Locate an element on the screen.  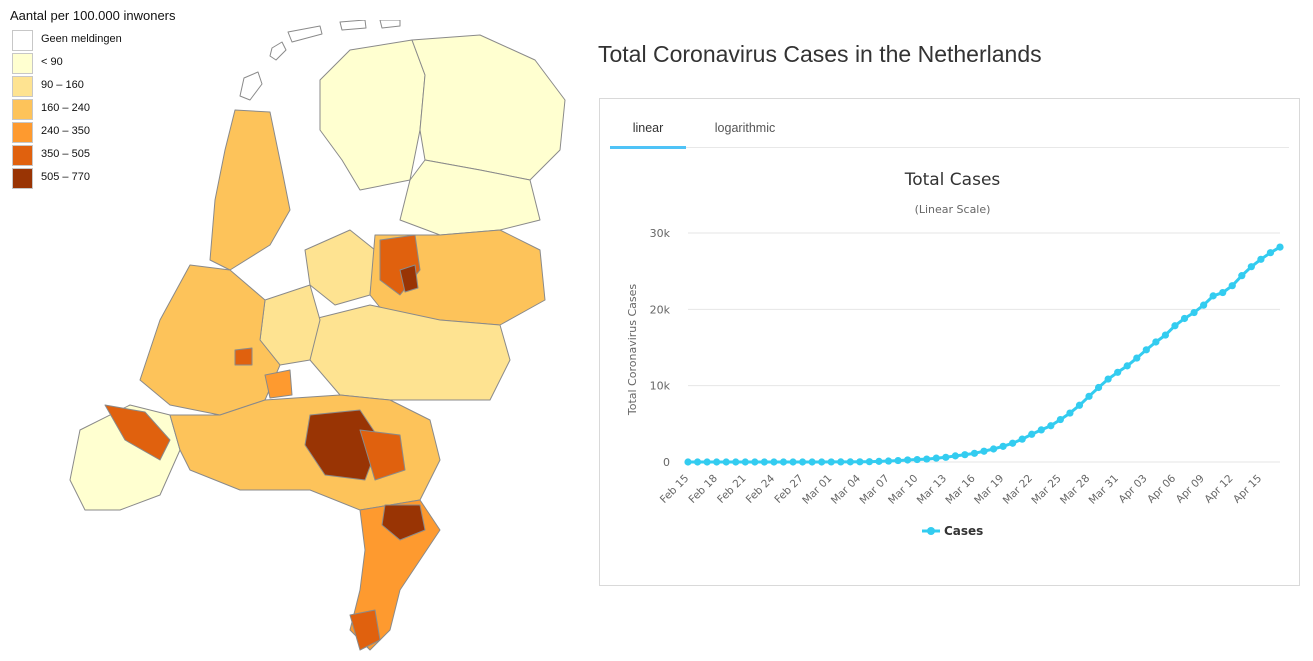
x-tick-label: Mar 19 is located at coordinates (989, 489).